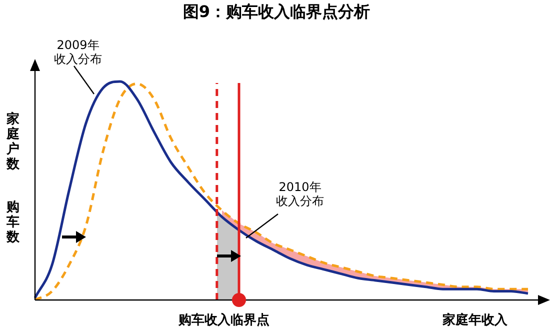  I want to click on text: 购车收入临界点, so click(224, 320).